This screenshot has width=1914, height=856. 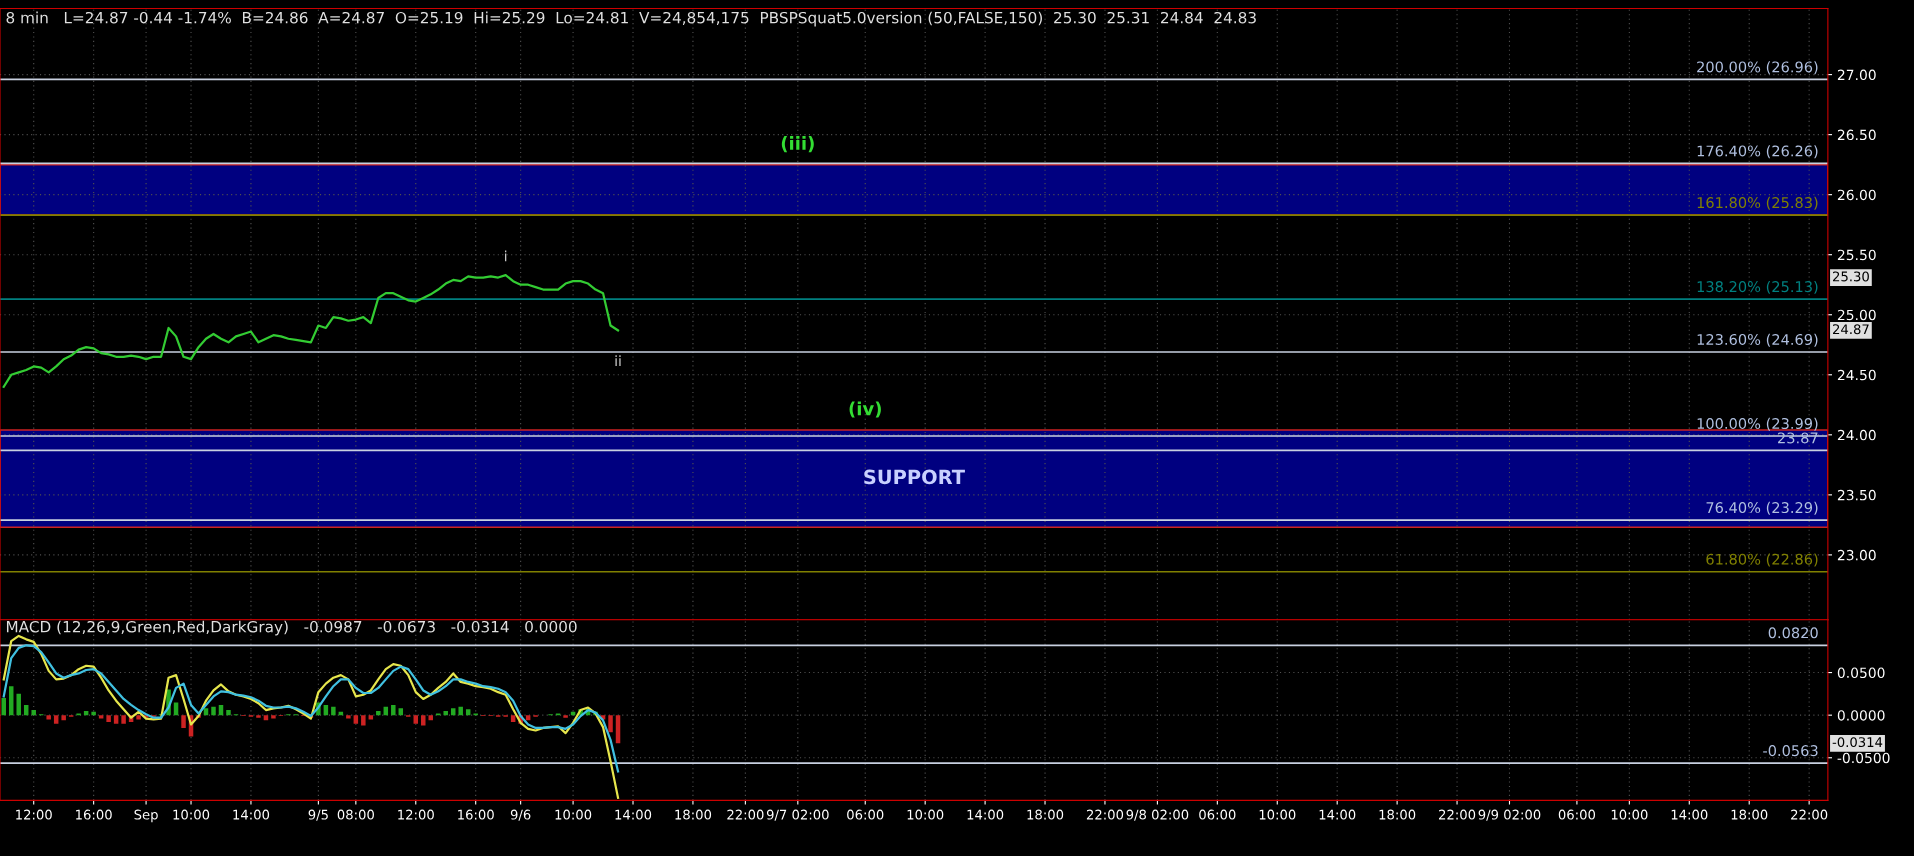 What do you see at coordinates (506, 256) in the screenshot?
I see `annotation: i` at bounding box center [506, 256].